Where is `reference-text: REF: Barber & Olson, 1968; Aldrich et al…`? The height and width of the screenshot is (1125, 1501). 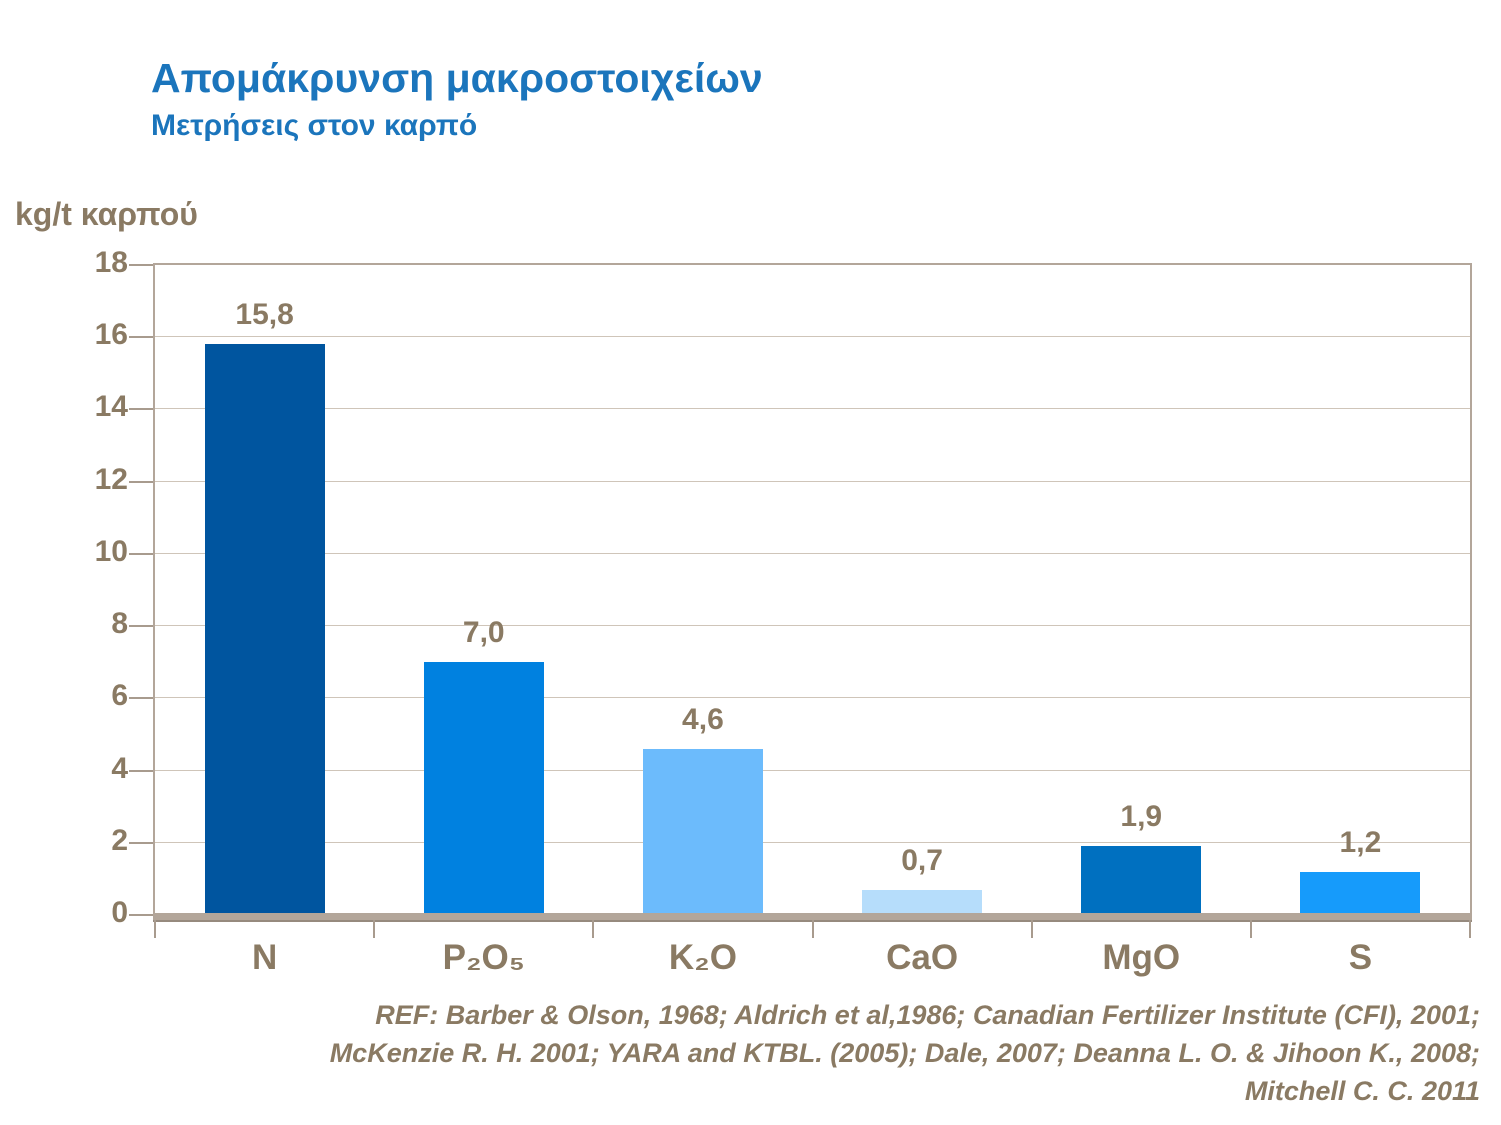 reference-text: REF: Barber & Olson, 1968; Aldrich et al… is located at coordinates (750, 1053).